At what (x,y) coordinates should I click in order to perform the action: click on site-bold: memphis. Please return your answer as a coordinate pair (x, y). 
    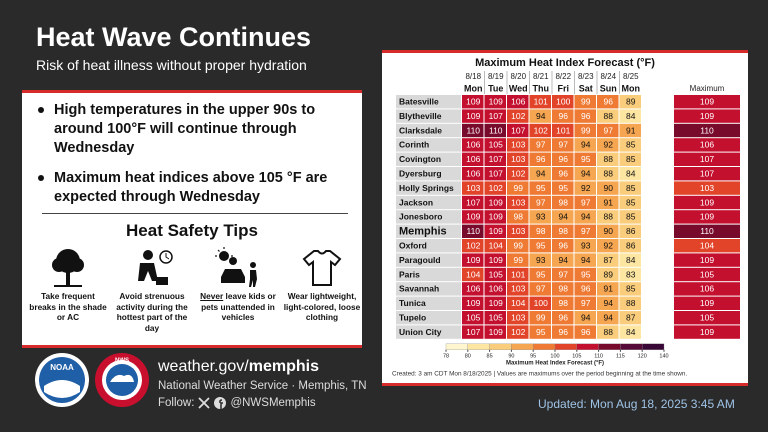
    Looking at the image, I should click on (283, 366).